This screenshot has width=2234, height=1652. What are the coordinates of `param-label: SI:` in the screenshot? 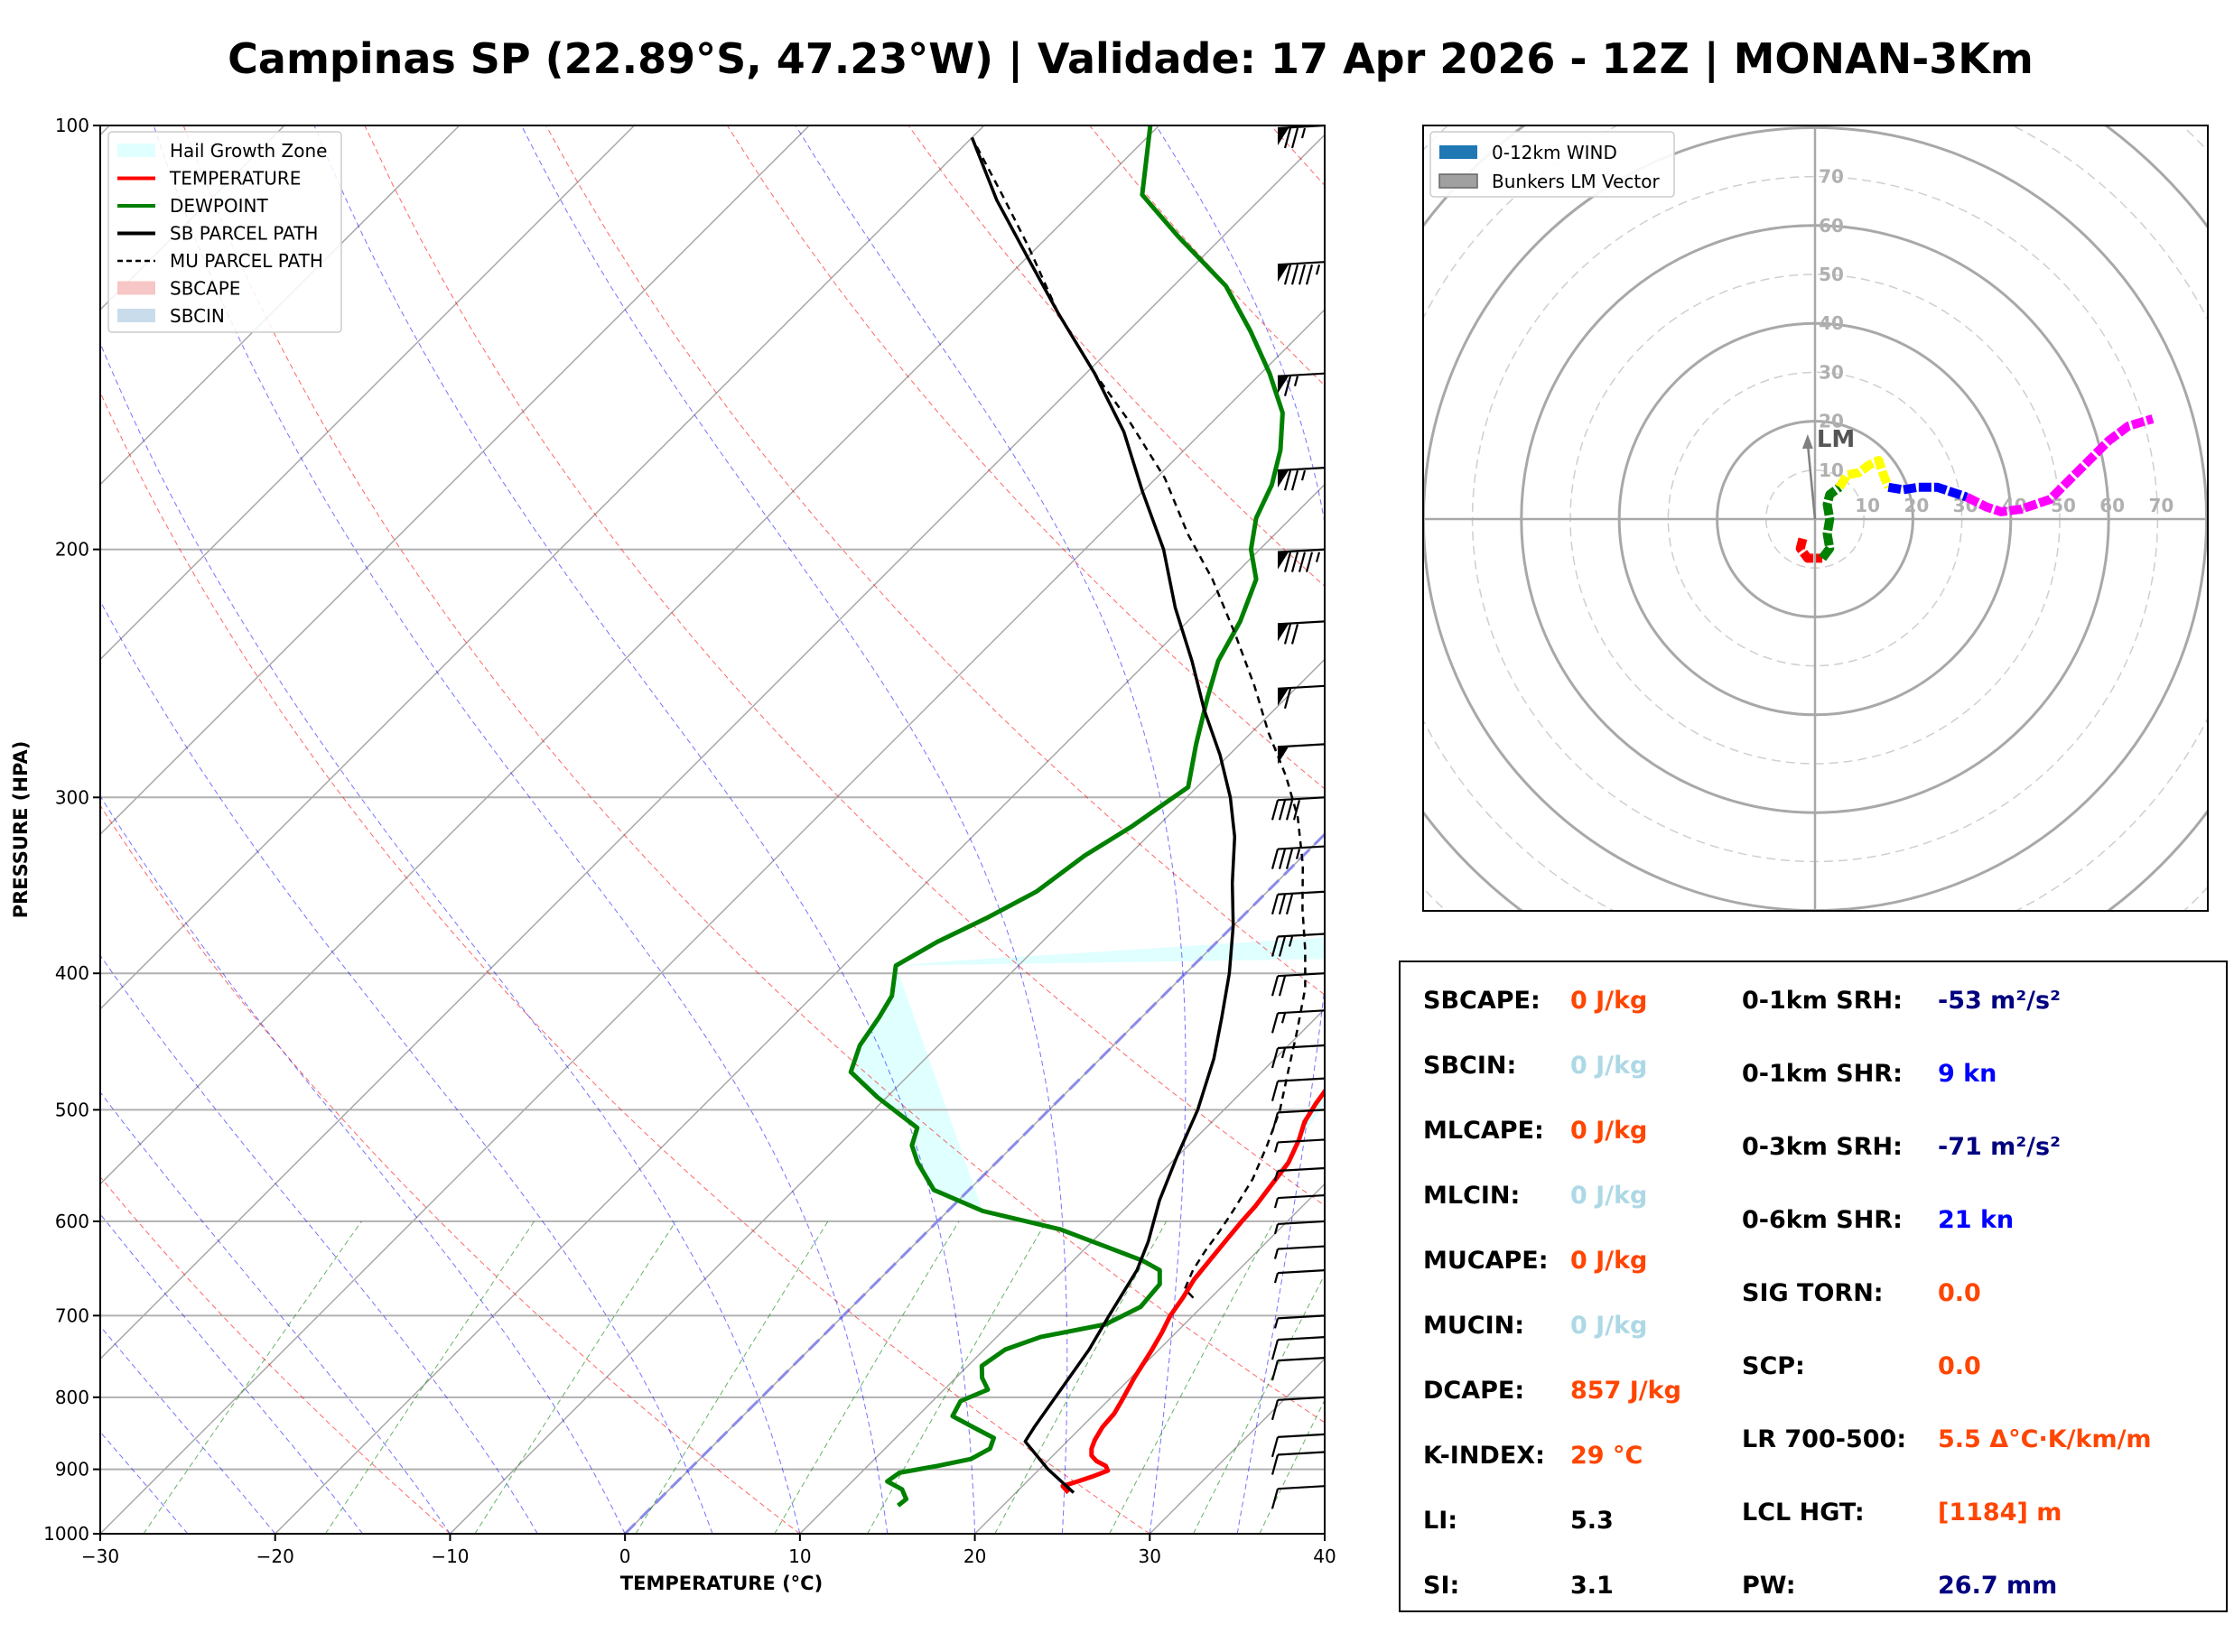 It's located at (1441, 1586).